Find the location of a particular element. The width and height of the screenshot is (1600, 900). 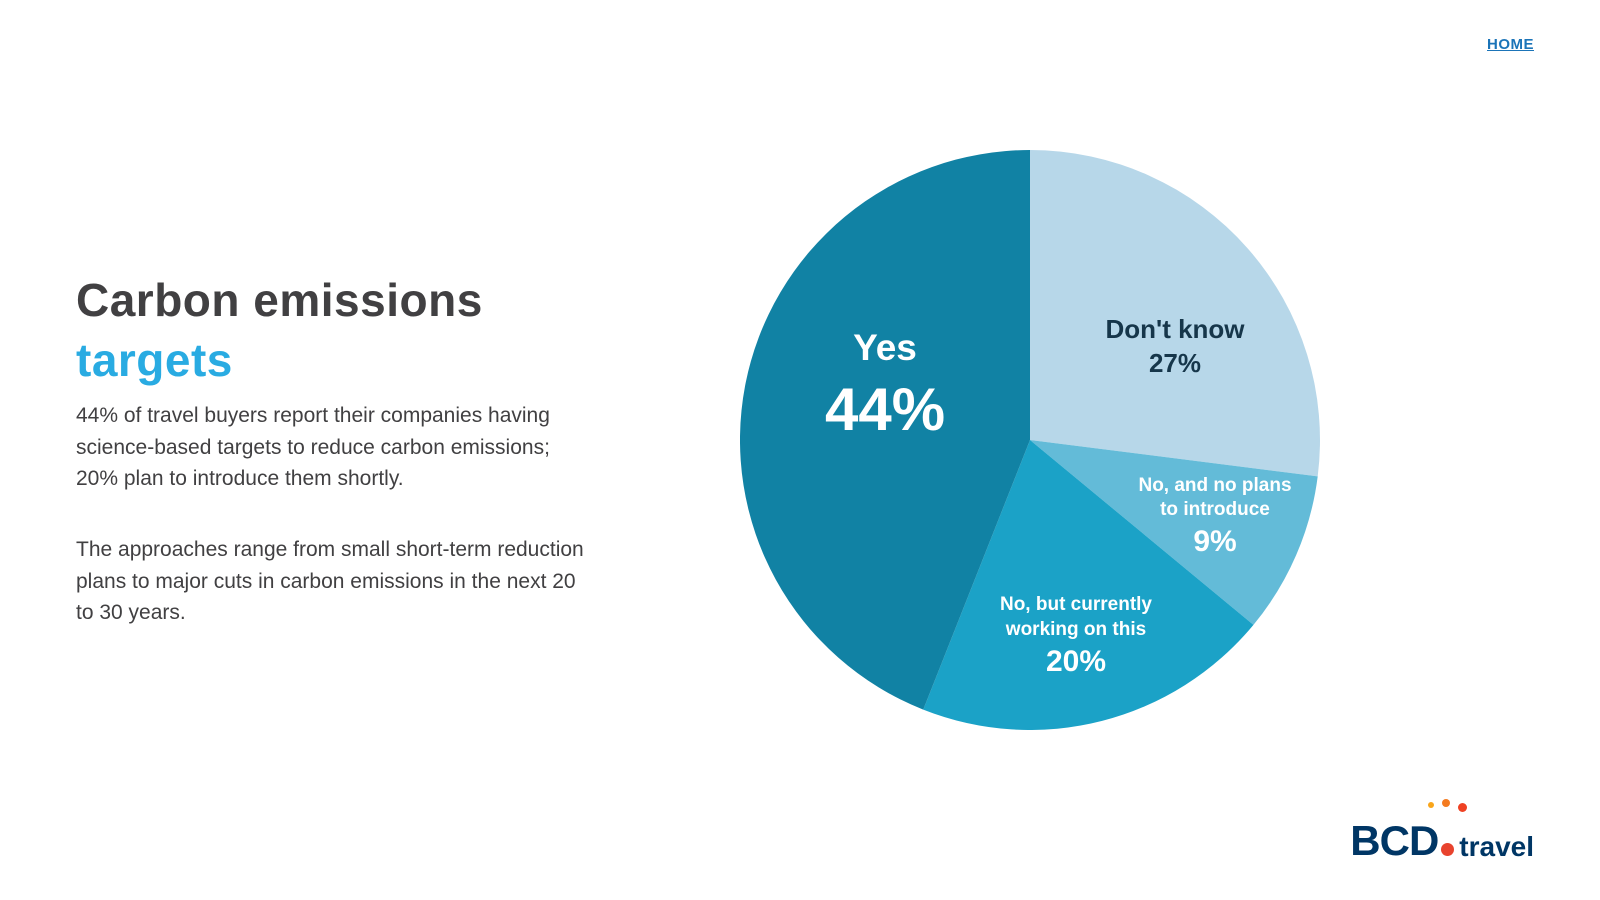

pie-label-no-plans: No, and no plans to introduce 9% is located at coordinates (1215, 517).